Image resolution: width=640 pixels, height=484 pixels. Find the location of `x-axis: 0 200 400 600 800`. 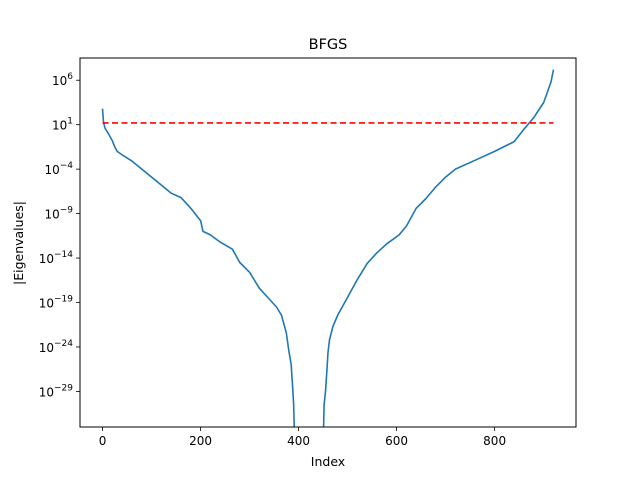

x-axis: 0 200 400 600 800 is located at coordinates (302, 437).